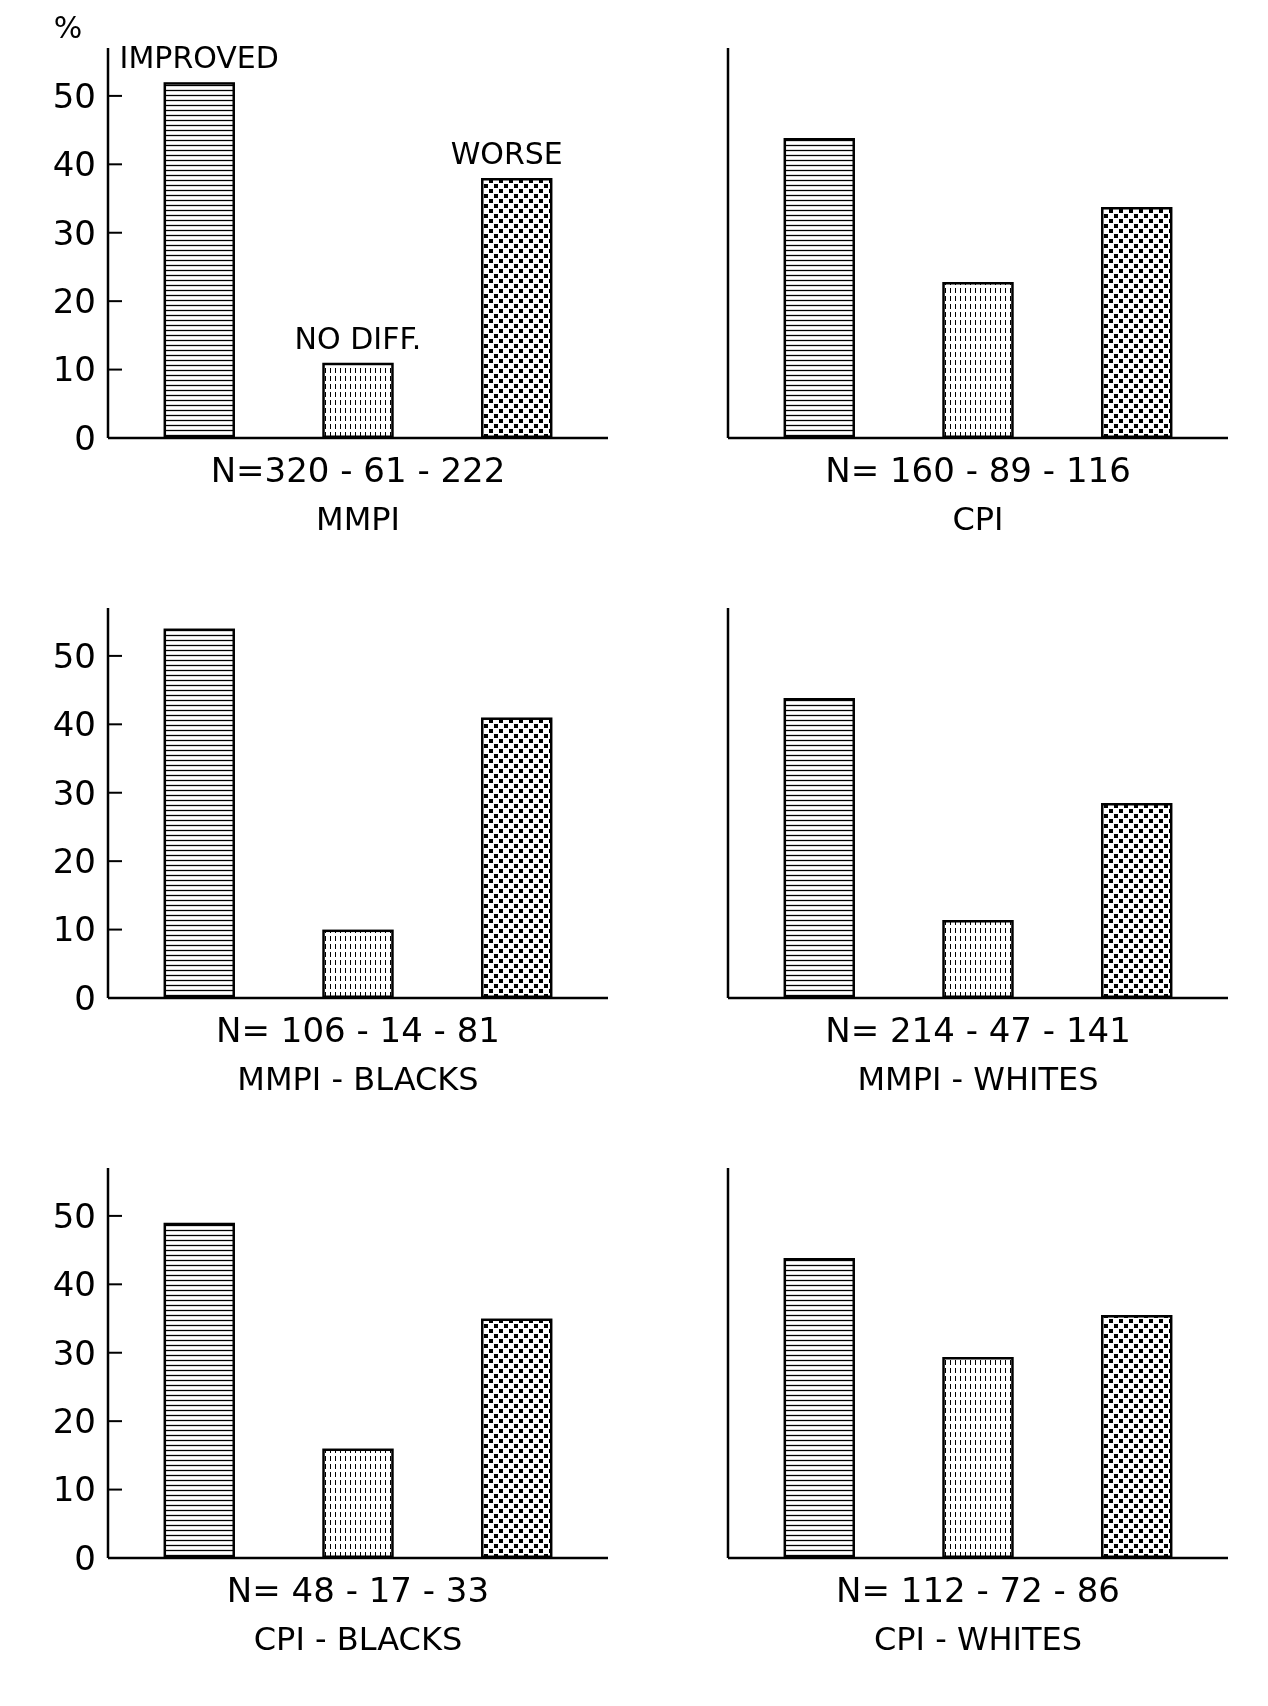  What do you see at coordinates (358, 1030) in the screenshot?
I see `x-axis-title: N= 106 - 14 - 81` at bounding box center [358, 1030].